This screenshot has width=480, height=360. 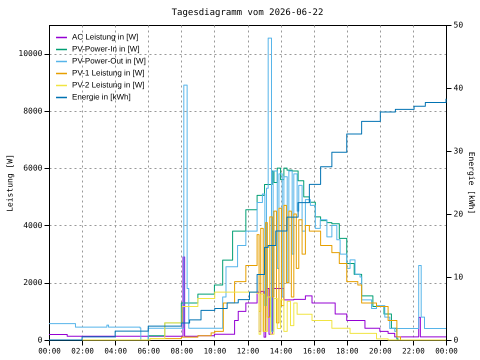 What do you see at coordinates (109, 61) in the screenshot?
I see `legend-label: PV-Power-Out in [W]` at bounding box center [109, 61].